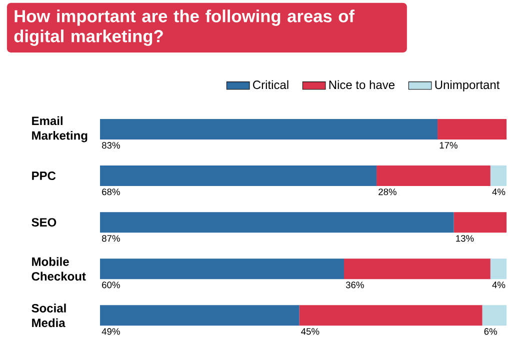  What do you see at coordinates (60, 129) in the screenshot?
I see `y-tick-label: Email Marketing` at bounding box center [60, 129].